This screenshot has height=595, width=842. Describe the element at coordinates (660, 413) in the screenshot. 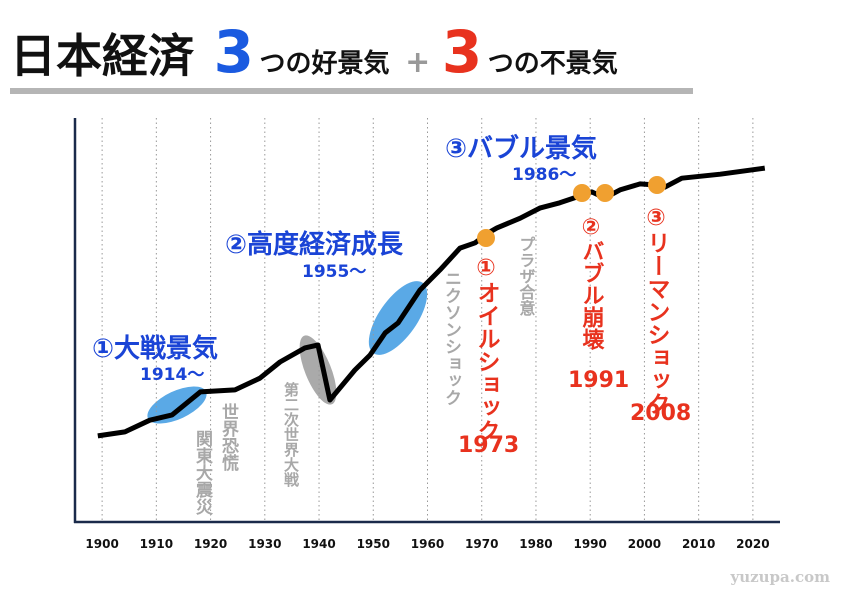

I see `annotation: 2008` at that location.